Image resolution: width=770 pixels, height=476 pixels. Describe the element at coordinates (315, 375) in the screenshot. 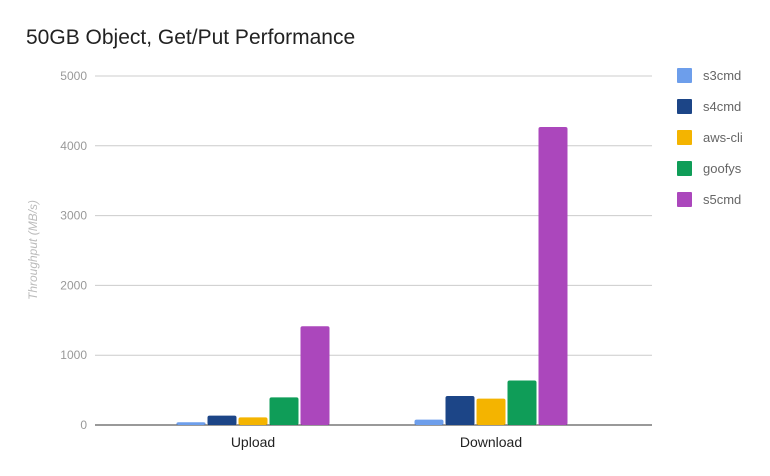

I see `bar-s5cmd-upload` at that location.